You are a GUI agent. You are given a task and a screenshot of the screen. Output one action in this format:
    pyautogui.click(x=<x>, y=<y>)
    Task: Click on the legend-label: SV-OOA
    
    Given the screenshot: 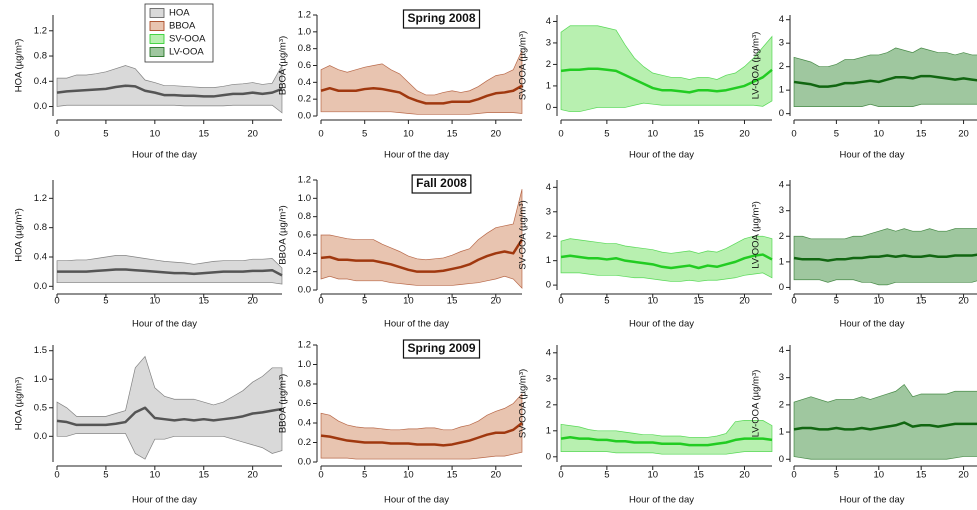 What is the action you would take?
    pyautogui.click(x=187, y=39)
    